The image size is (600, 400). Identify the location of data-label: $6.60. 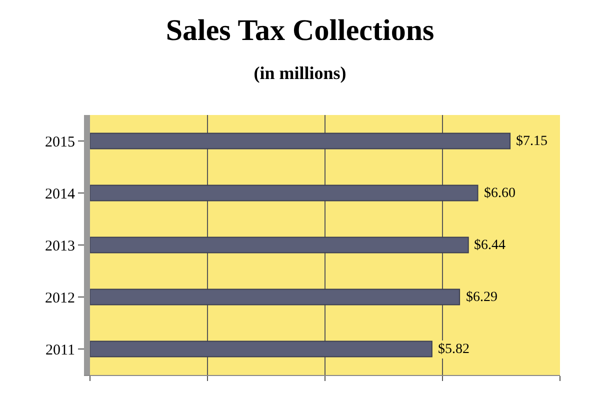
(500, 193).